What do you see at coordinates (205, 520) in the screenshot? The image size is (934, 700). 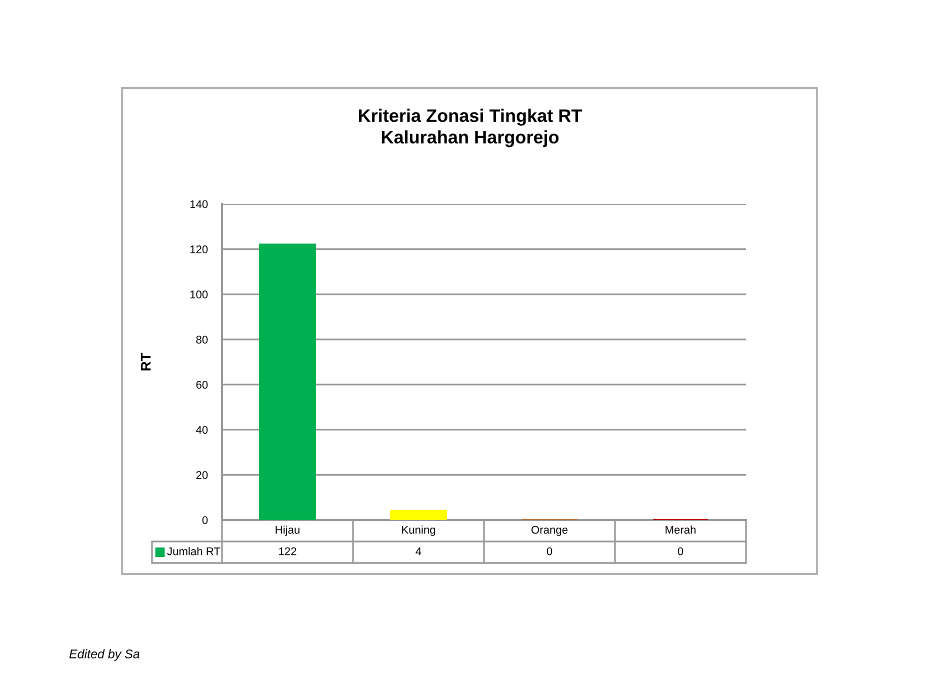 I see `y-tick-label: 0` at bounding box center [205, 520].